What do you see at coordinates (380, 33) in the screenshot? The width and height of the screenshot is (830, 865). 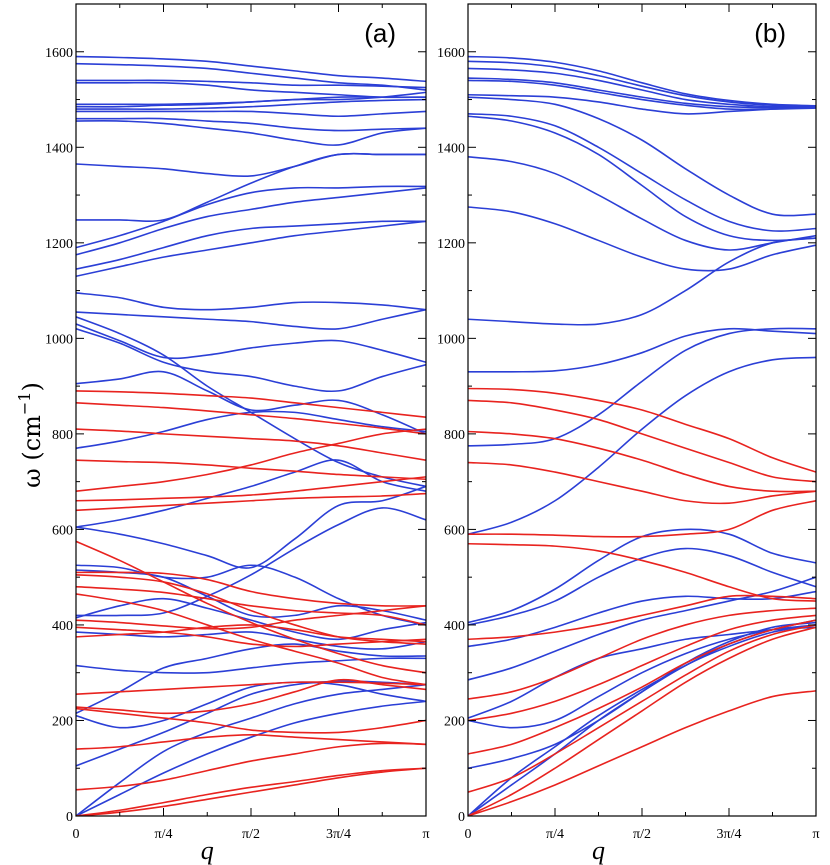 I see `panel-label: (a)` at bounding box center [380, 33].